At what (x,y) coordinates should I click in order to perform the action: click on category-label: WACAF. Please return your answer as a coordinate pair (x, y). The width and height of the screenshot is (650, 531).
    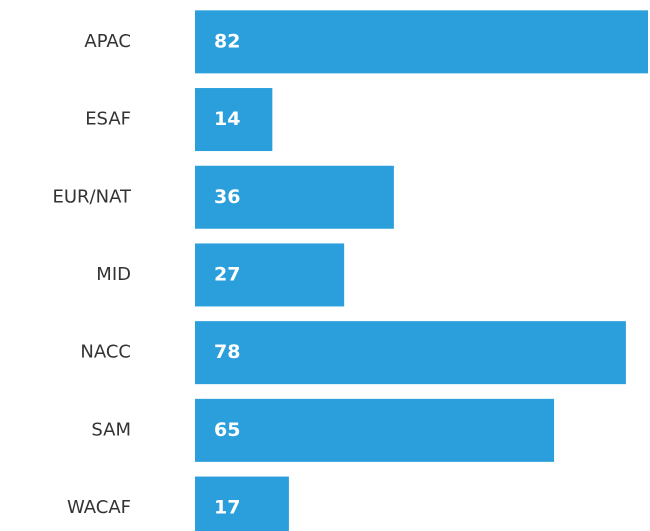
    Looking at the image, I should click on (99, 507).